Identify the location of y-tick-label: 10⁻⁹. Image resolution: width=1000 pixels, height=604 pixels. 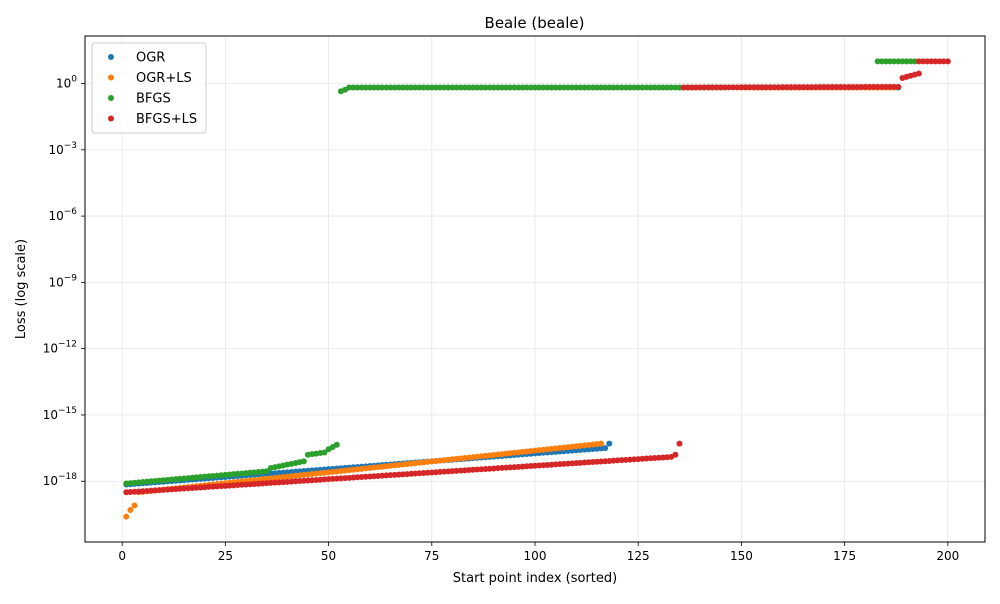
(62, 281).